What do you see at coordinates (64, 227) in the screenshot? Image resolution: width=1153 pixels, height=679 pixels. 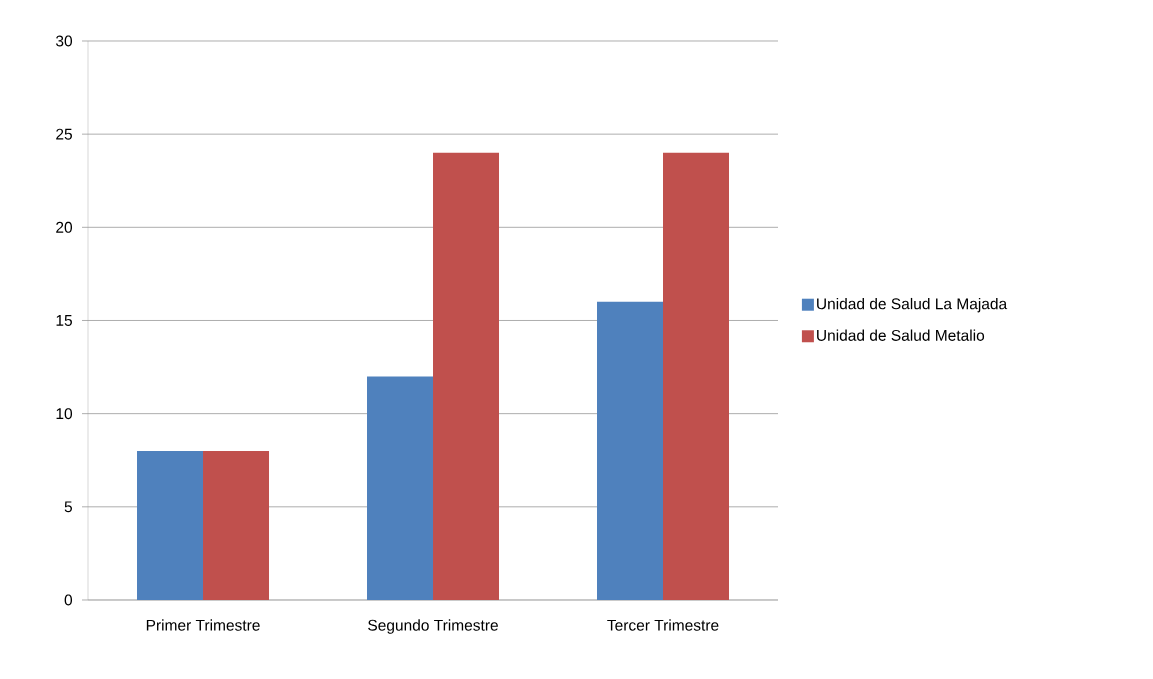 I see `y-tick-label: 20` at bounding box center [64, 227].